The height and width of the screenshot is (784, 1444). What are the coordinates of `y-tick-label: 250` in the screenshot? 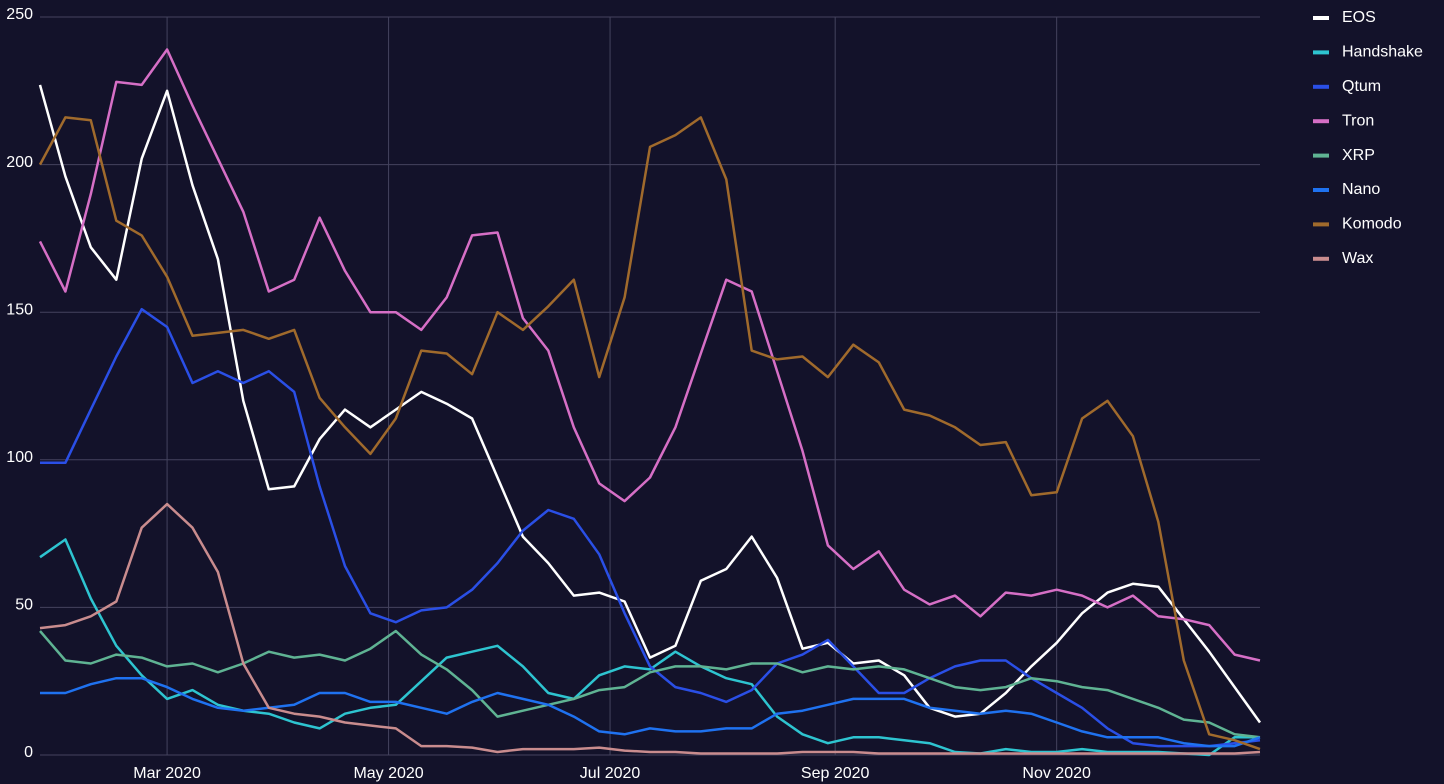 It's located at (19, 14).